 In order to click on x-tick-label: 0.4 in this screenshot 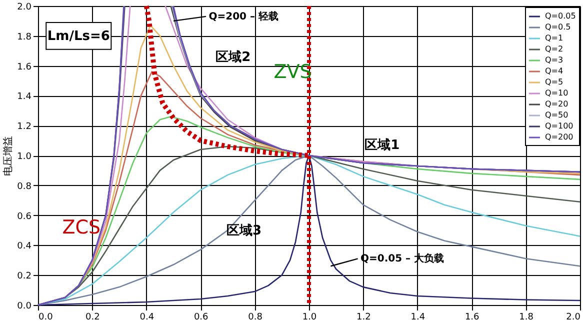, I will do `click(147, 317)`.